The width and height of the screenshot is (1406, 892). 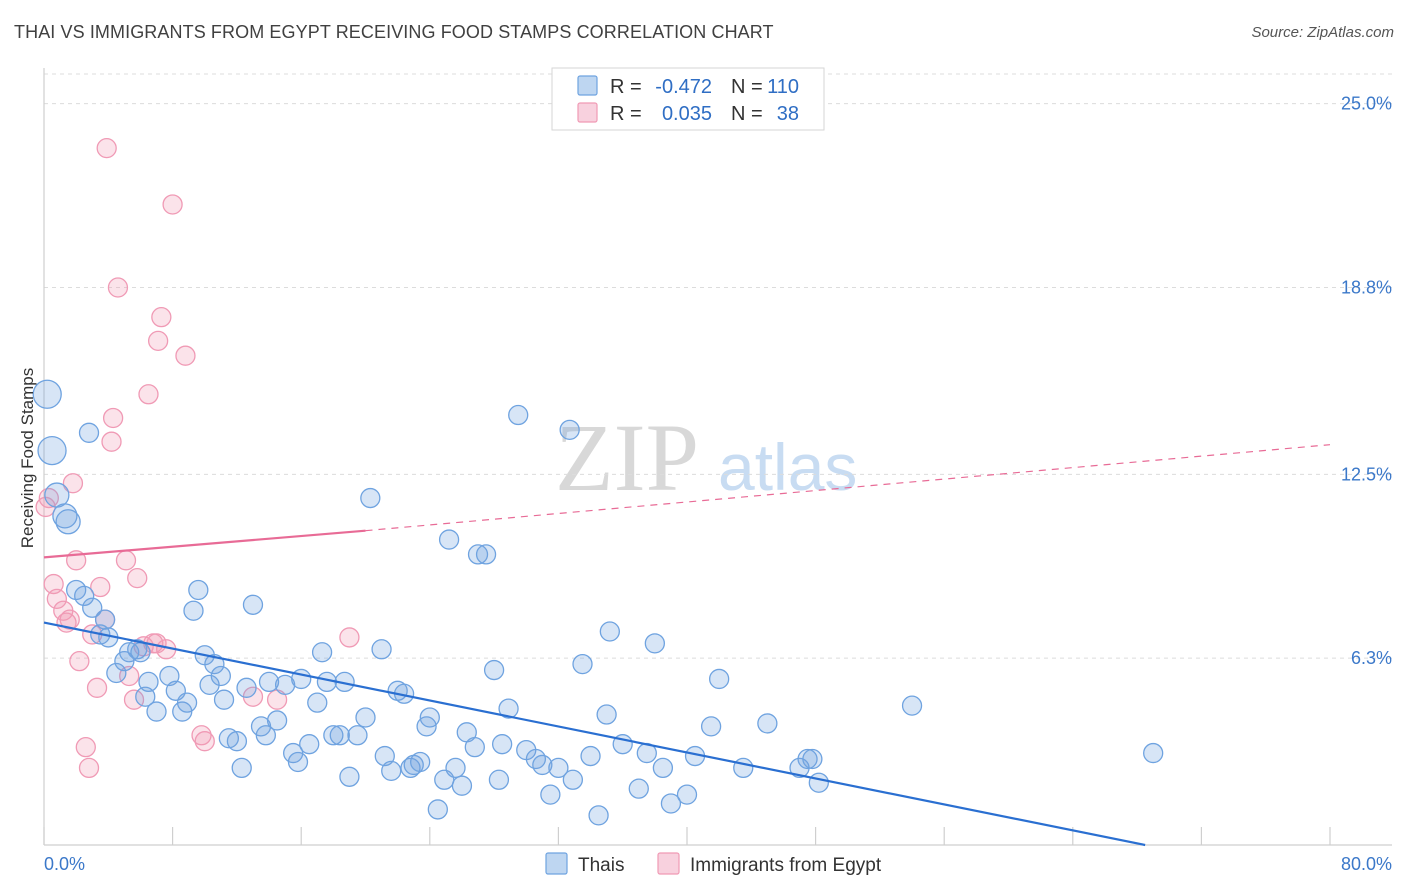 I want to click on egypt-trend-line-dashed, so click(x=848, y=488).